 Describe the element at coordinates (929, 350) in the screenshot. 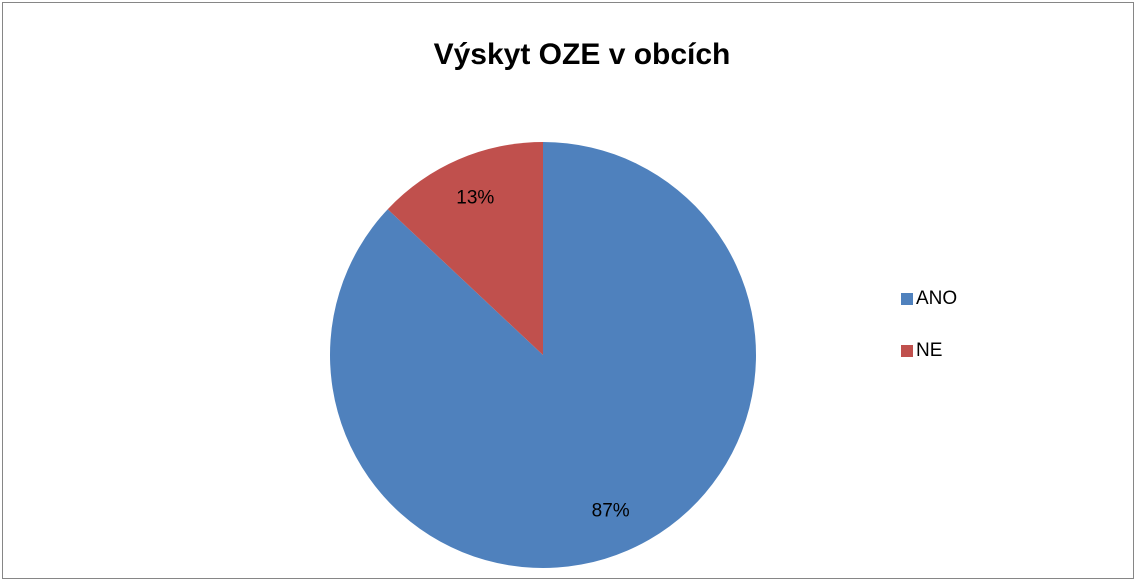

I see `legend-label: NE` at that location.